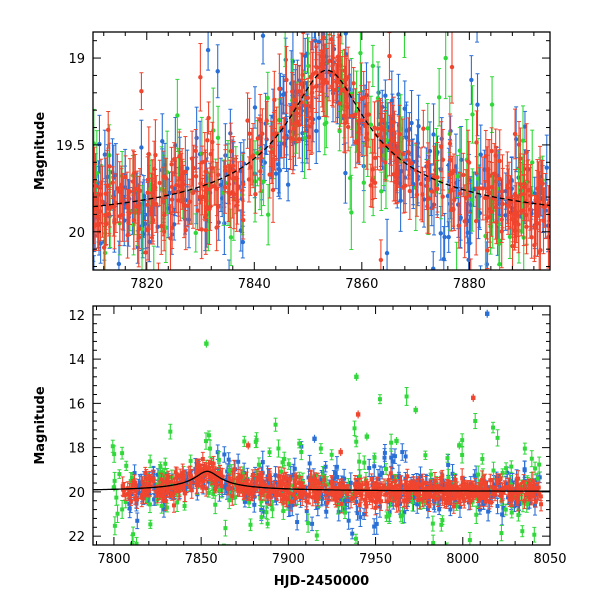 Image resolution: width=600 pixels, height=600 pixels. I want to click on outlier-point, so click(206, 343).